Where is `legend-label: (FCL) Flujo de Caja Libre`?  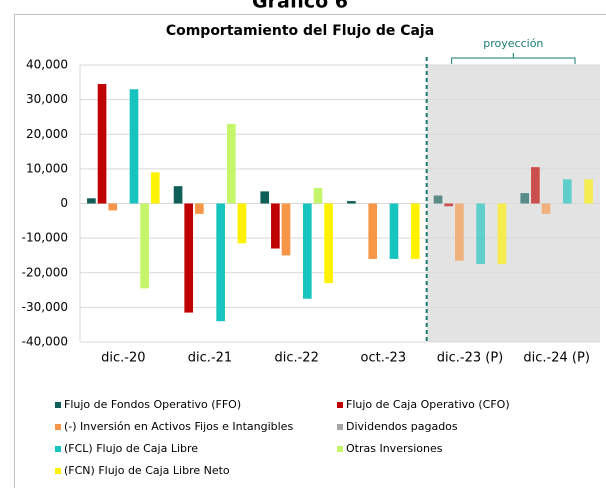
legend-label: (FCL) Flujo de Caja Libre is located at coordinates (131, 448).